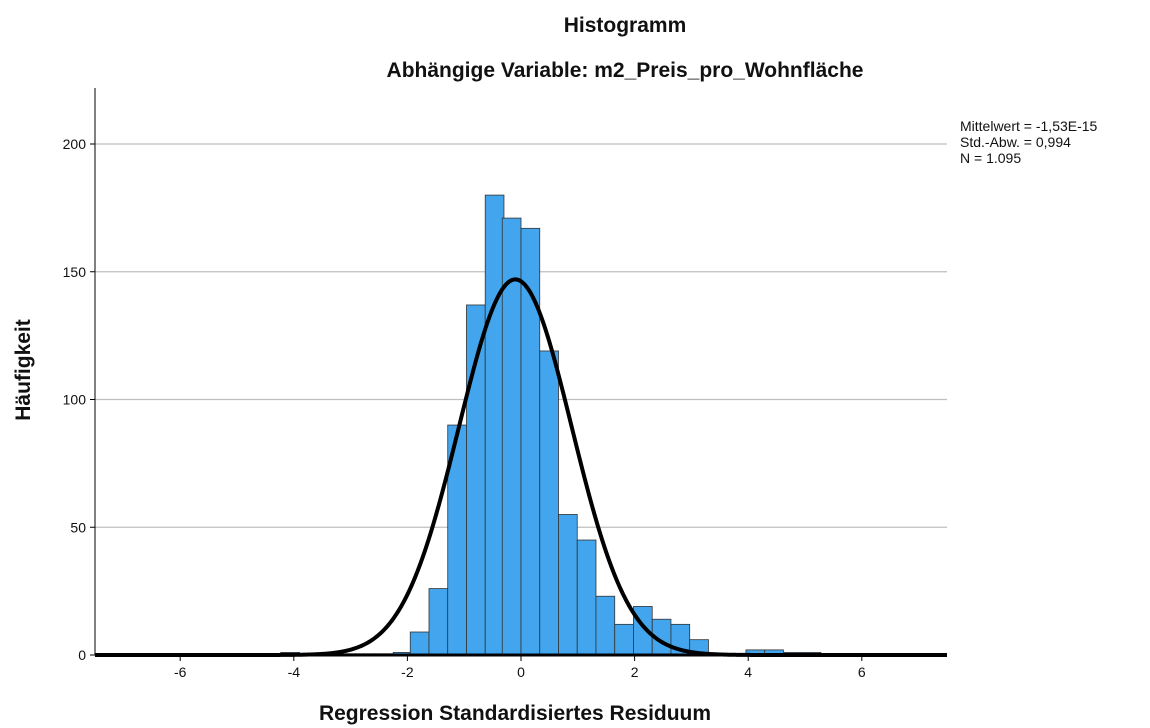  I want to click on x-tick-label: 4, so click(748, 672).